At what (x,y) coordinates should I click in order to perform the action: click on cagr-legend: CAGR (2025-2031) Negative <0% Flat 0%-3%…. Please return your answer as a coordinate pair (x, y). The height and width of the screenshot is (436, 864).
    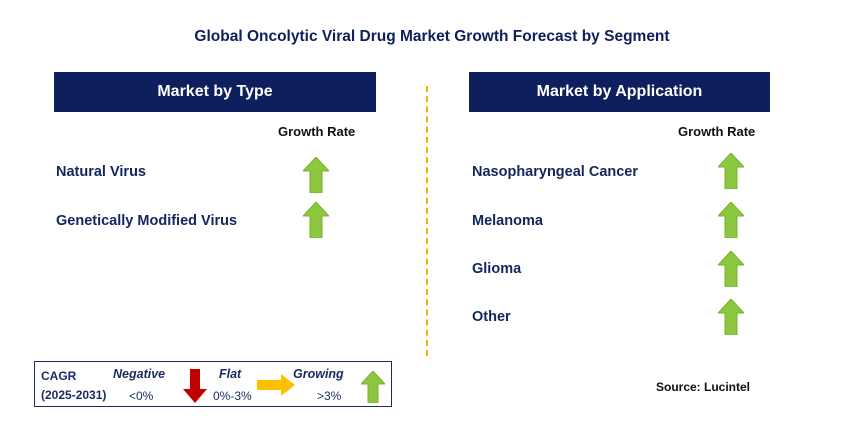
    Looking at the image, I should click on (213, 384).